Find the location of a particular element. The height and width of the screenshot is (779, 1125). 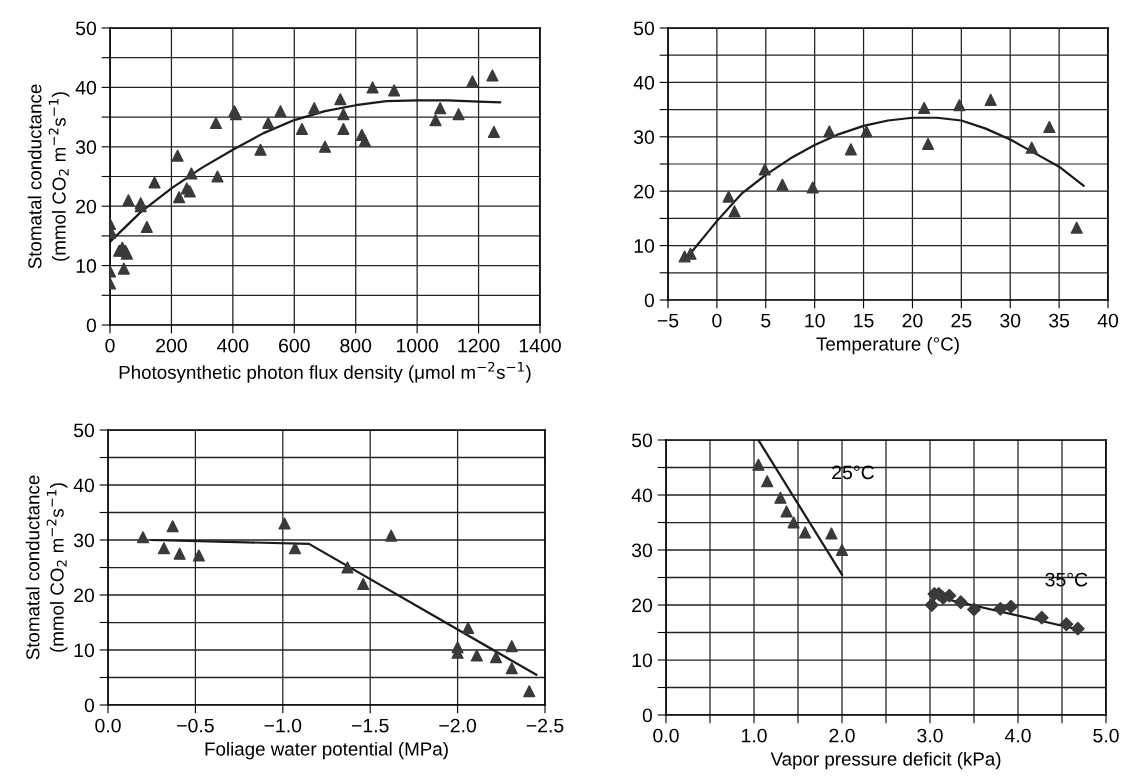

x-tick-label: −5 is located at coordinates (668, 320).